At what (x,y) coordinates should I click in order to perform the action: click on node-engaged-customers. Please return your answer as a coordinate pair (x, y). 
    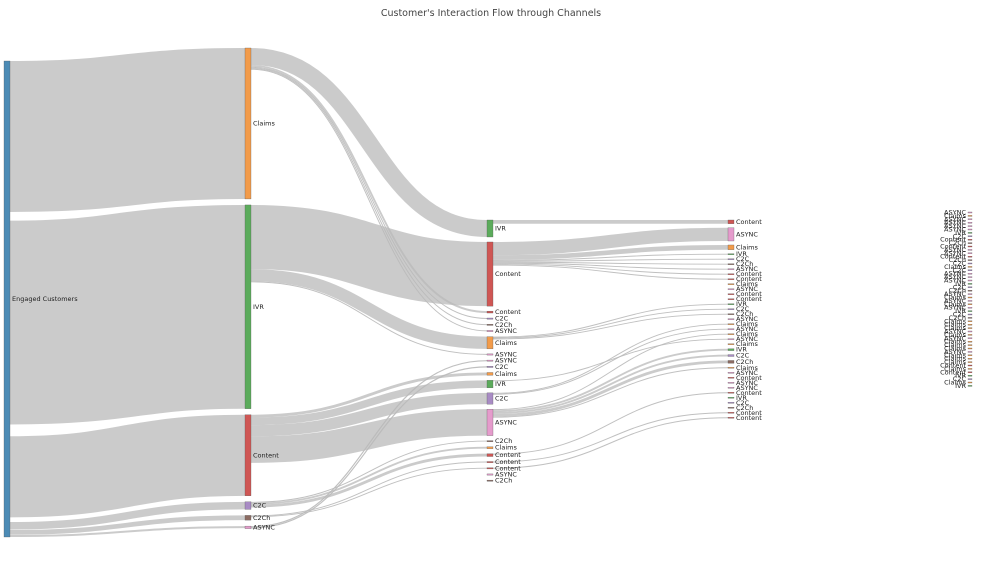
    Looking at the image, I should click on (7, 299).